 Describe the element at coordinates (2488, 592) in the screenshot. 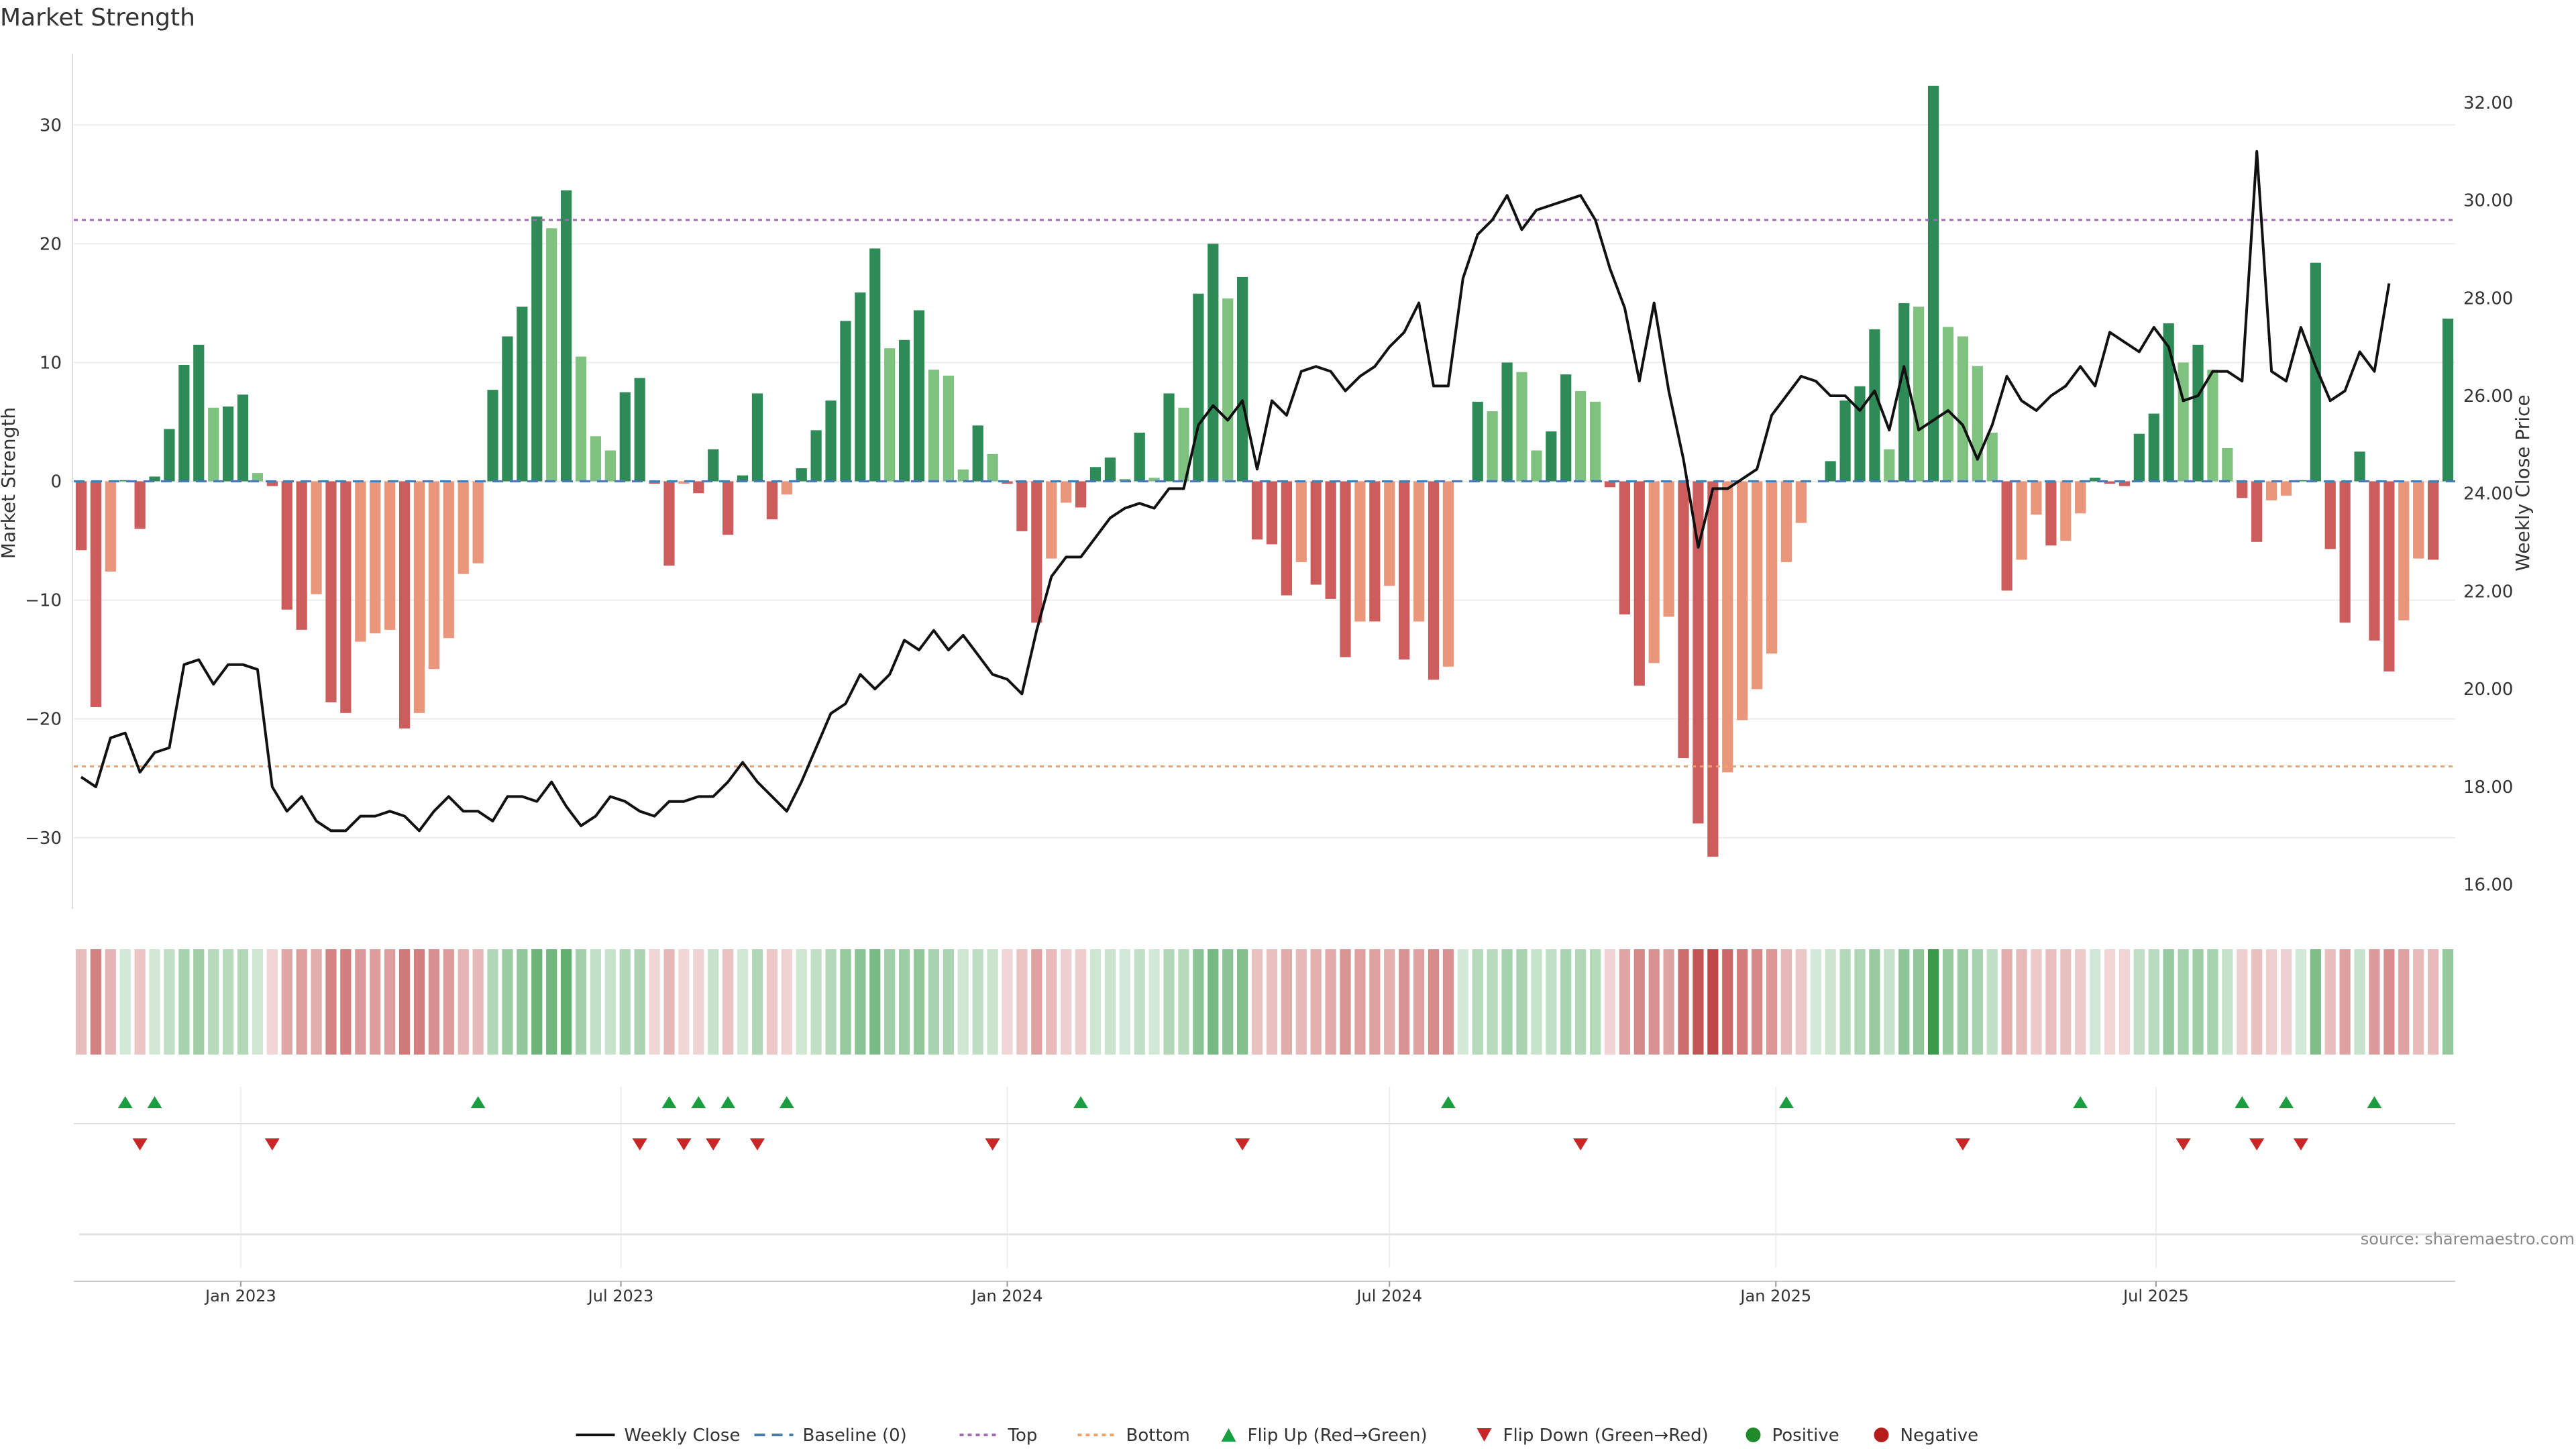

I see `y2-tick-label: 22.00` at that location.